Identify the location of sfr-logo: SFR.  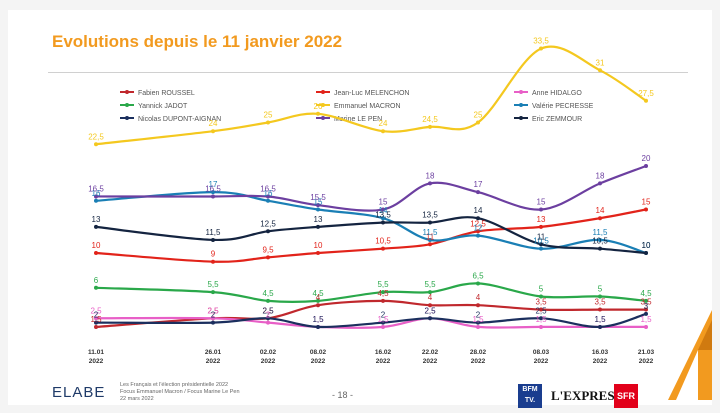
(626, 396).